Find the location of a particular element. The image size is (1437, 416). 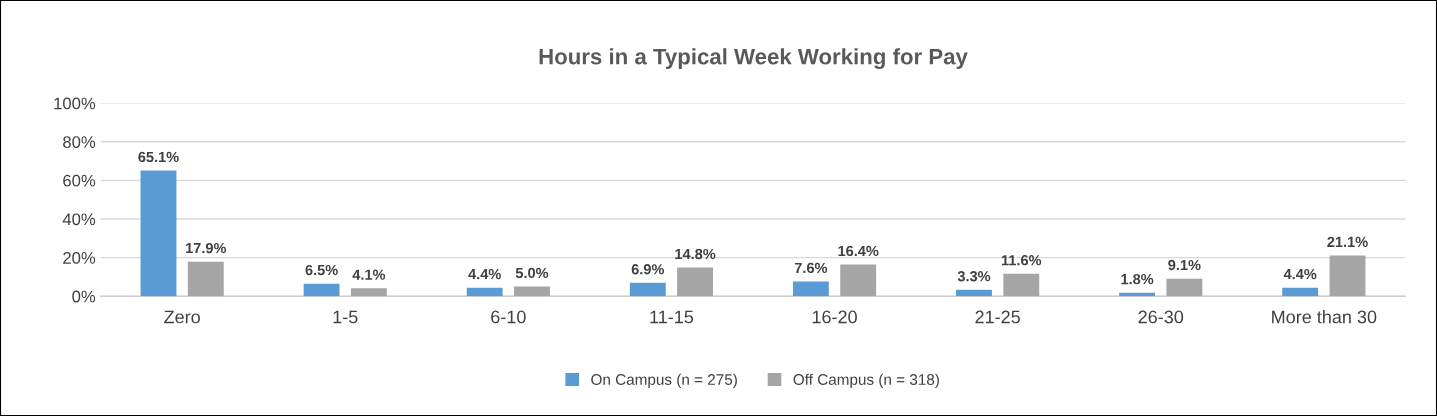

legend-label: On Campus (n = 275) is located at coordinates (664, 380).